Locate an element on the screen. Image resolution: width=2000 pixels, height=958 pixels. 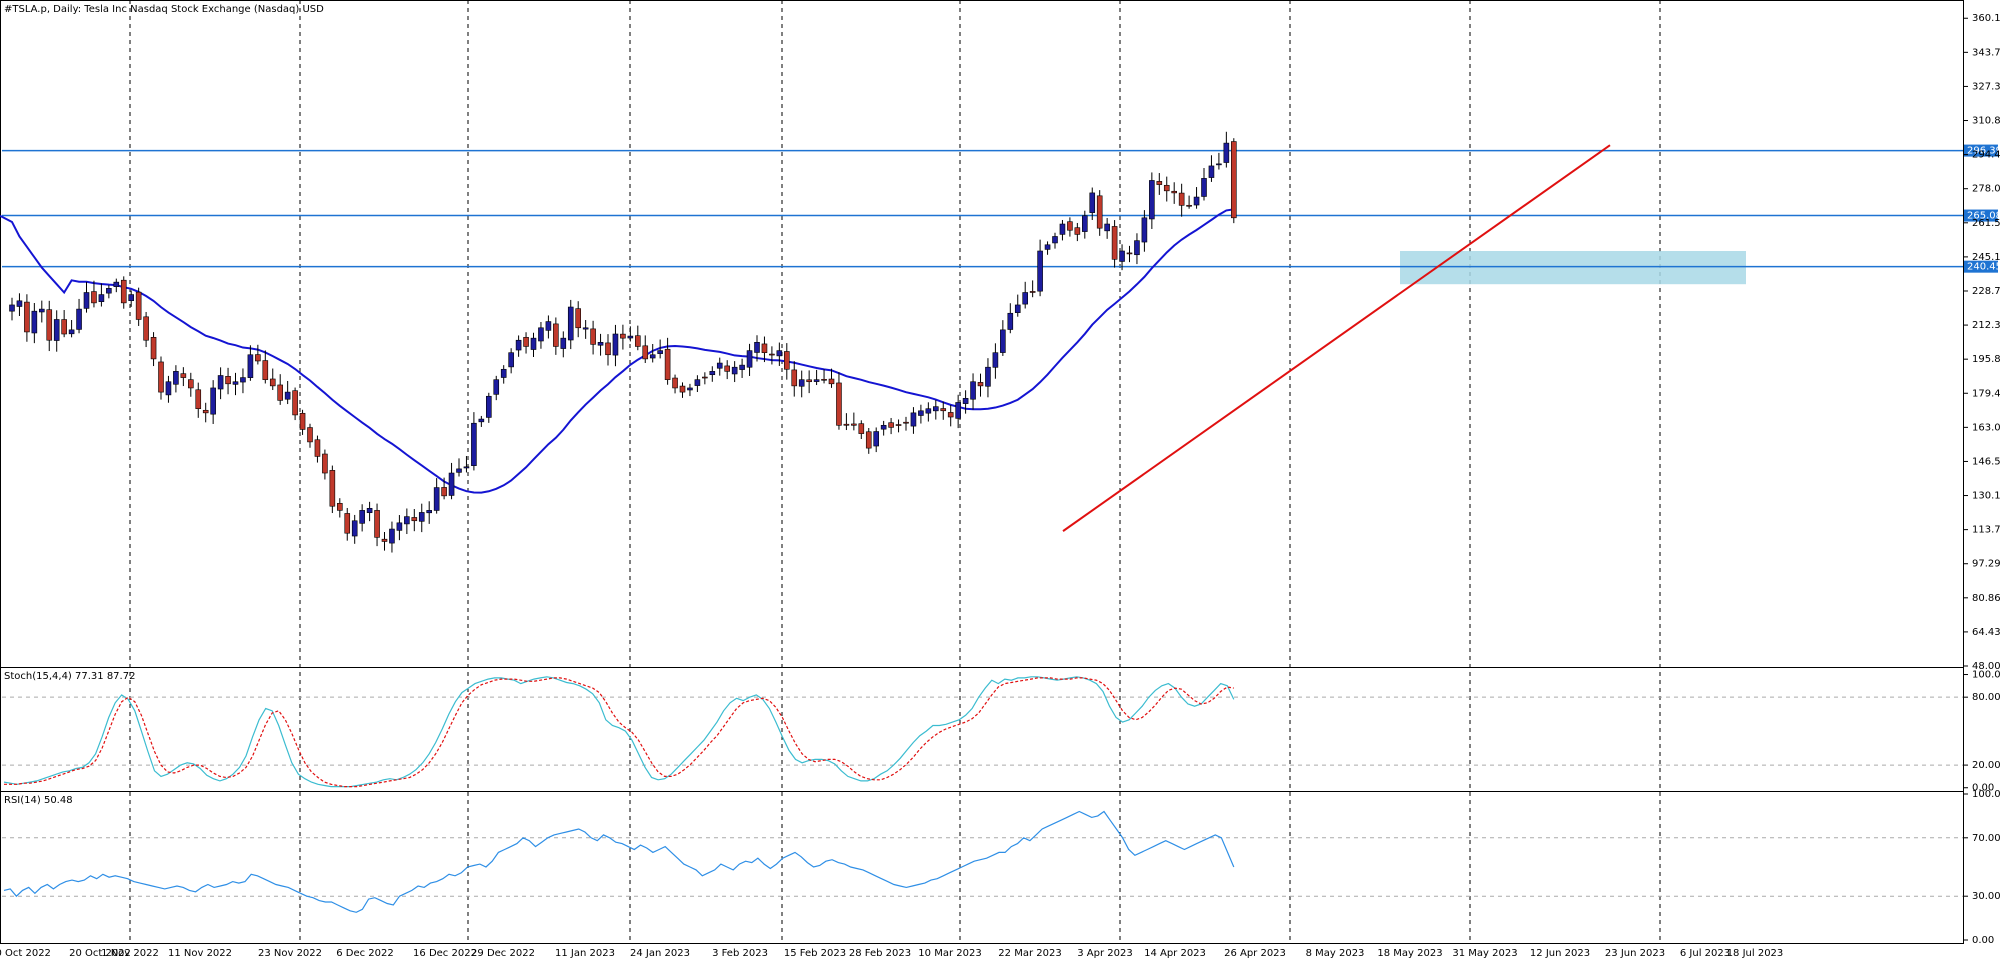
stochastic-lines is located at coordinates (619, 732).